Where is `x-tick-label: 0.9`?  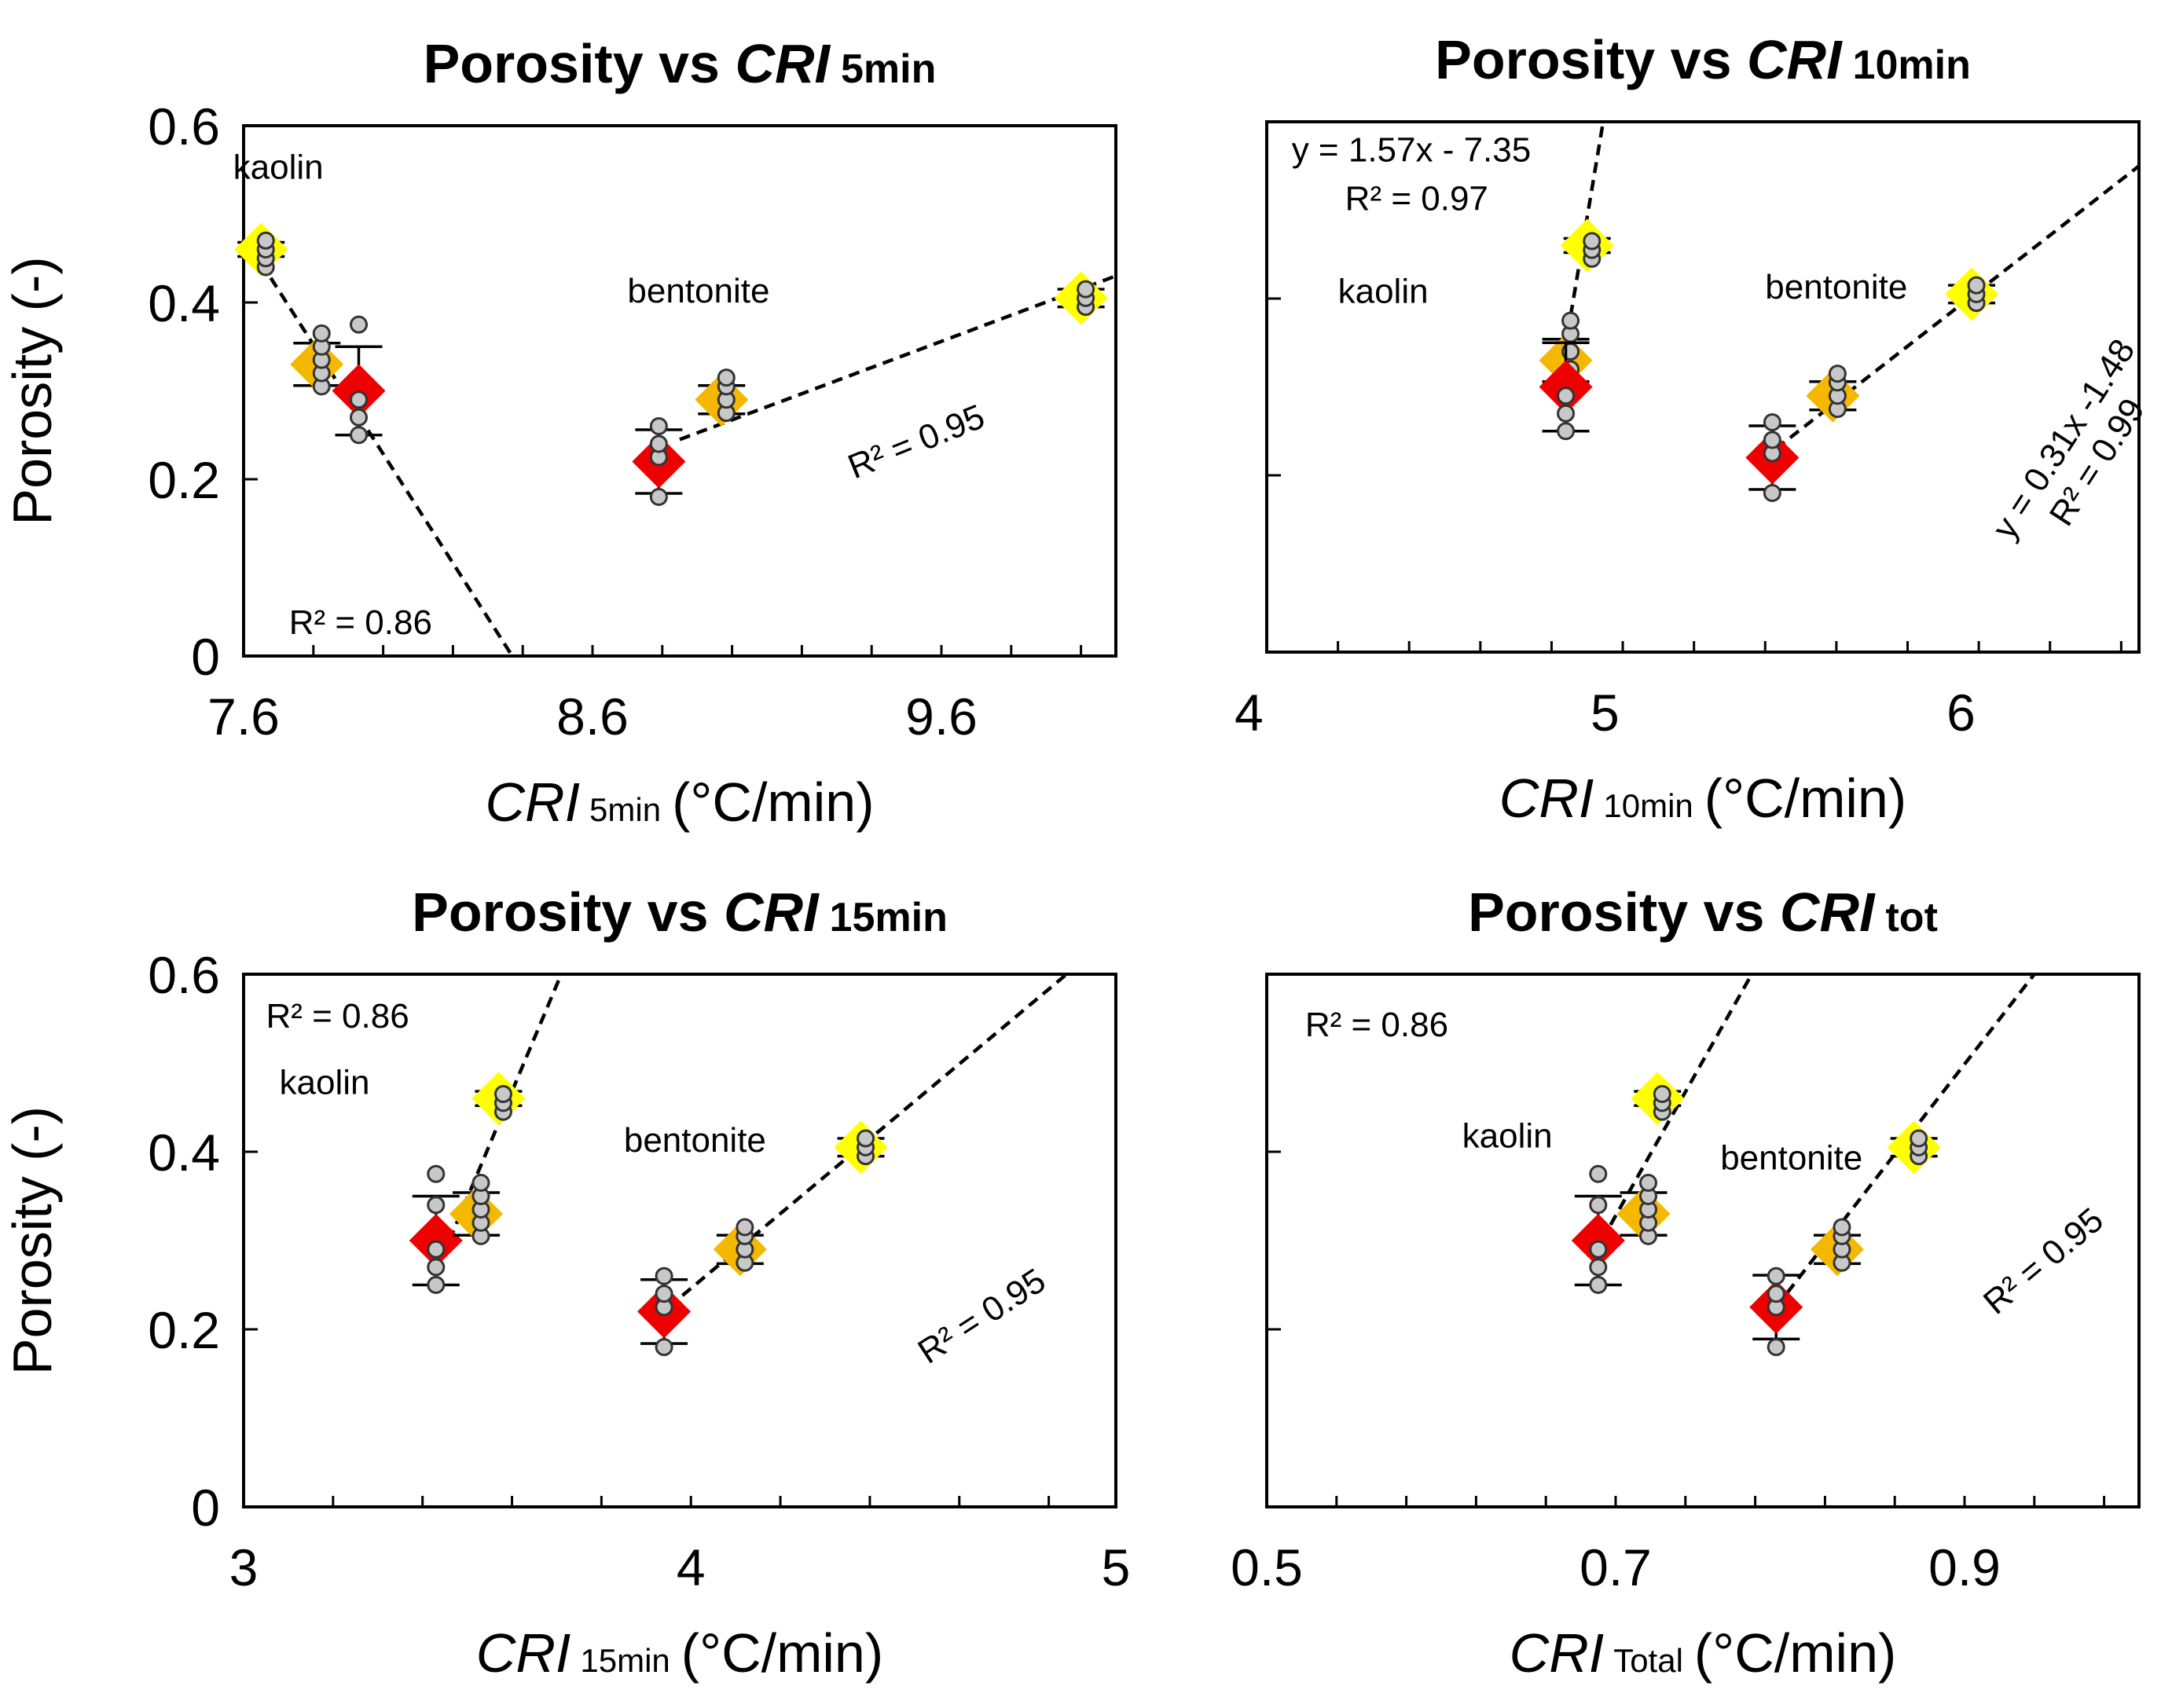
x-tick-label: 0.9 is located at coordinates (1964, 1567).